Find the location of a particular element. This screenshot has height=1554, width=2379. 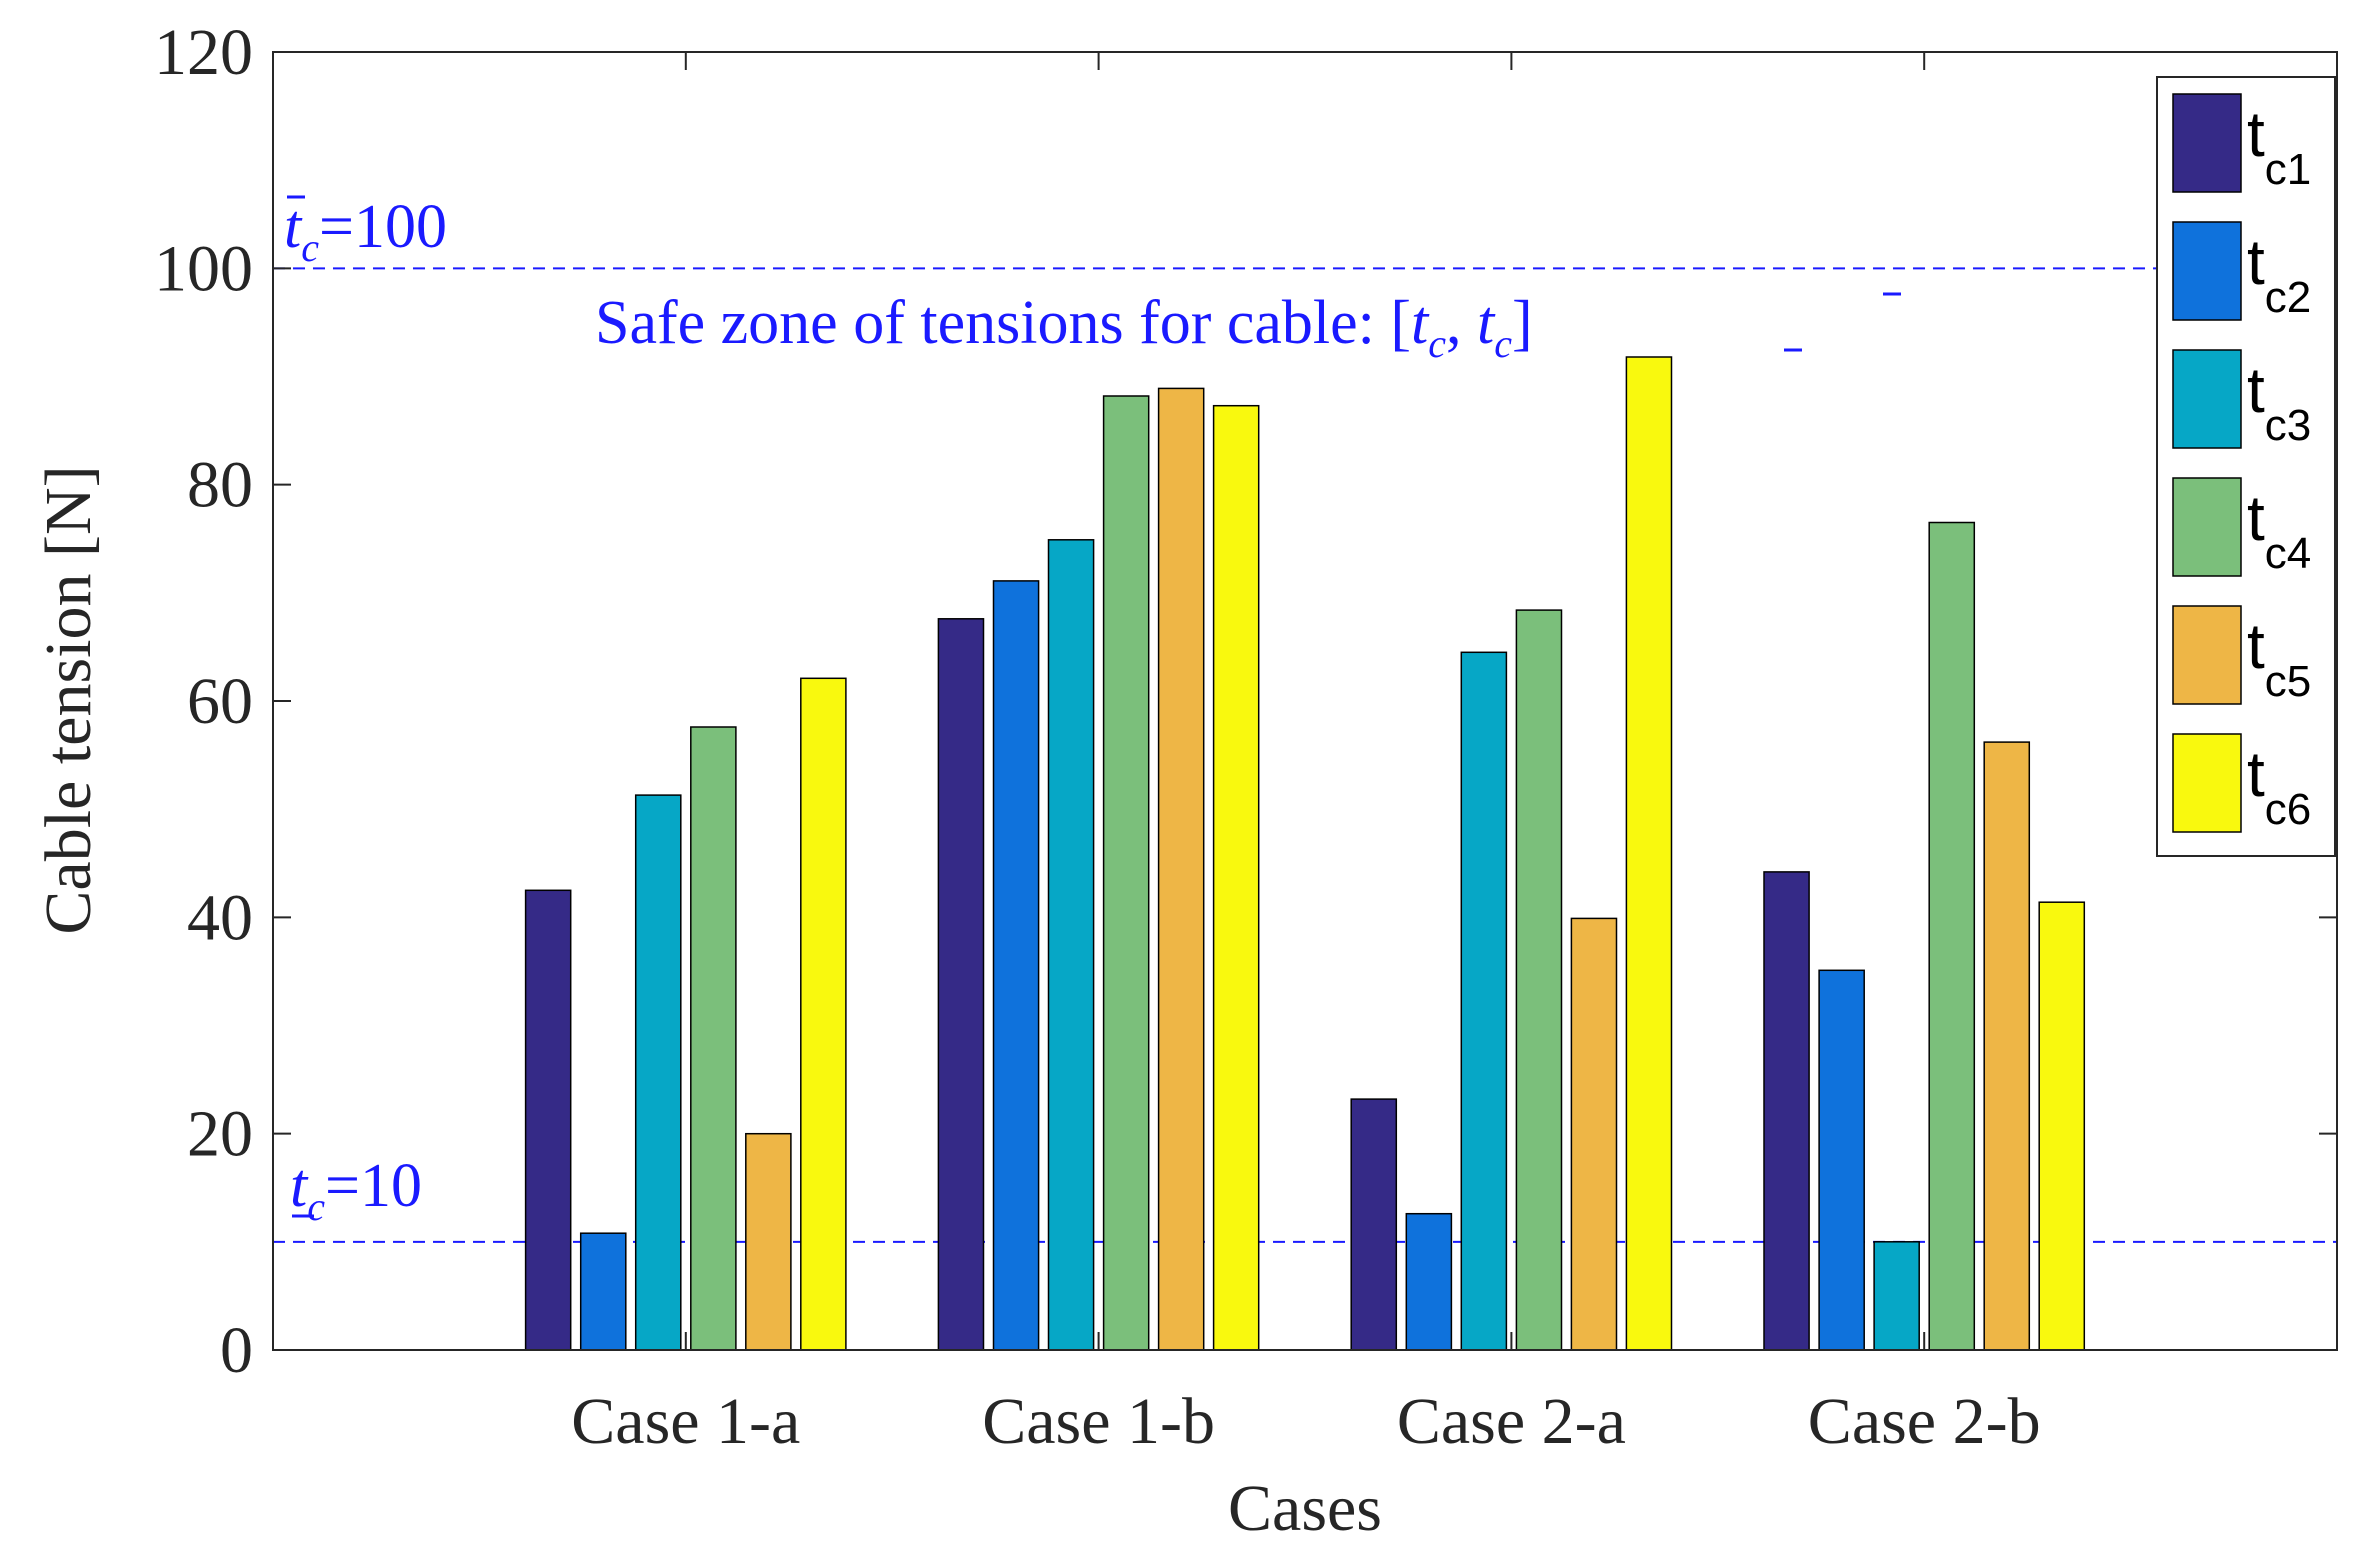

bar-case-1-a-c4 is located at coordinates (713, 1038).